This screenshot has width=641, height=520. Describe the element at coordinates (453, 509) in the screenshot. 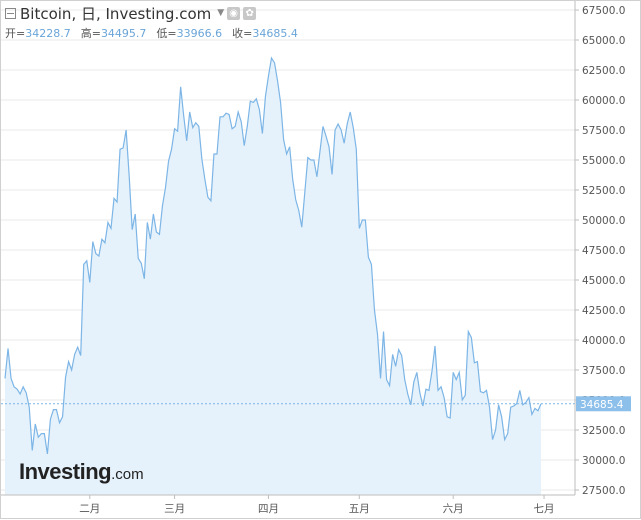

I see `x-tick-label: 六月` at that location.